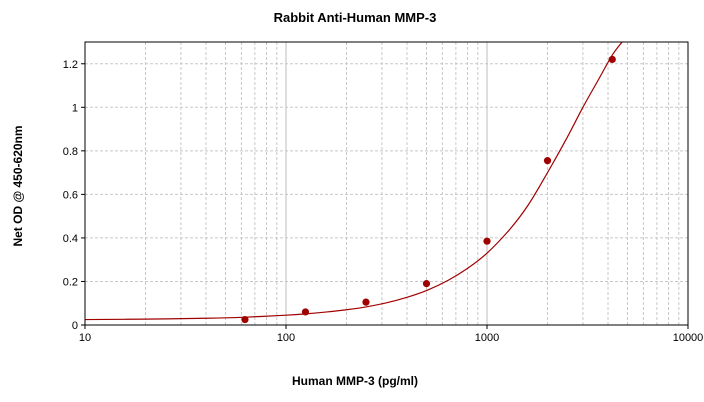 The width and height of the screenshot is (704, 402). I want to click on chart-title: Rabbit Anti-Human MMP-3, so click(355, 17).